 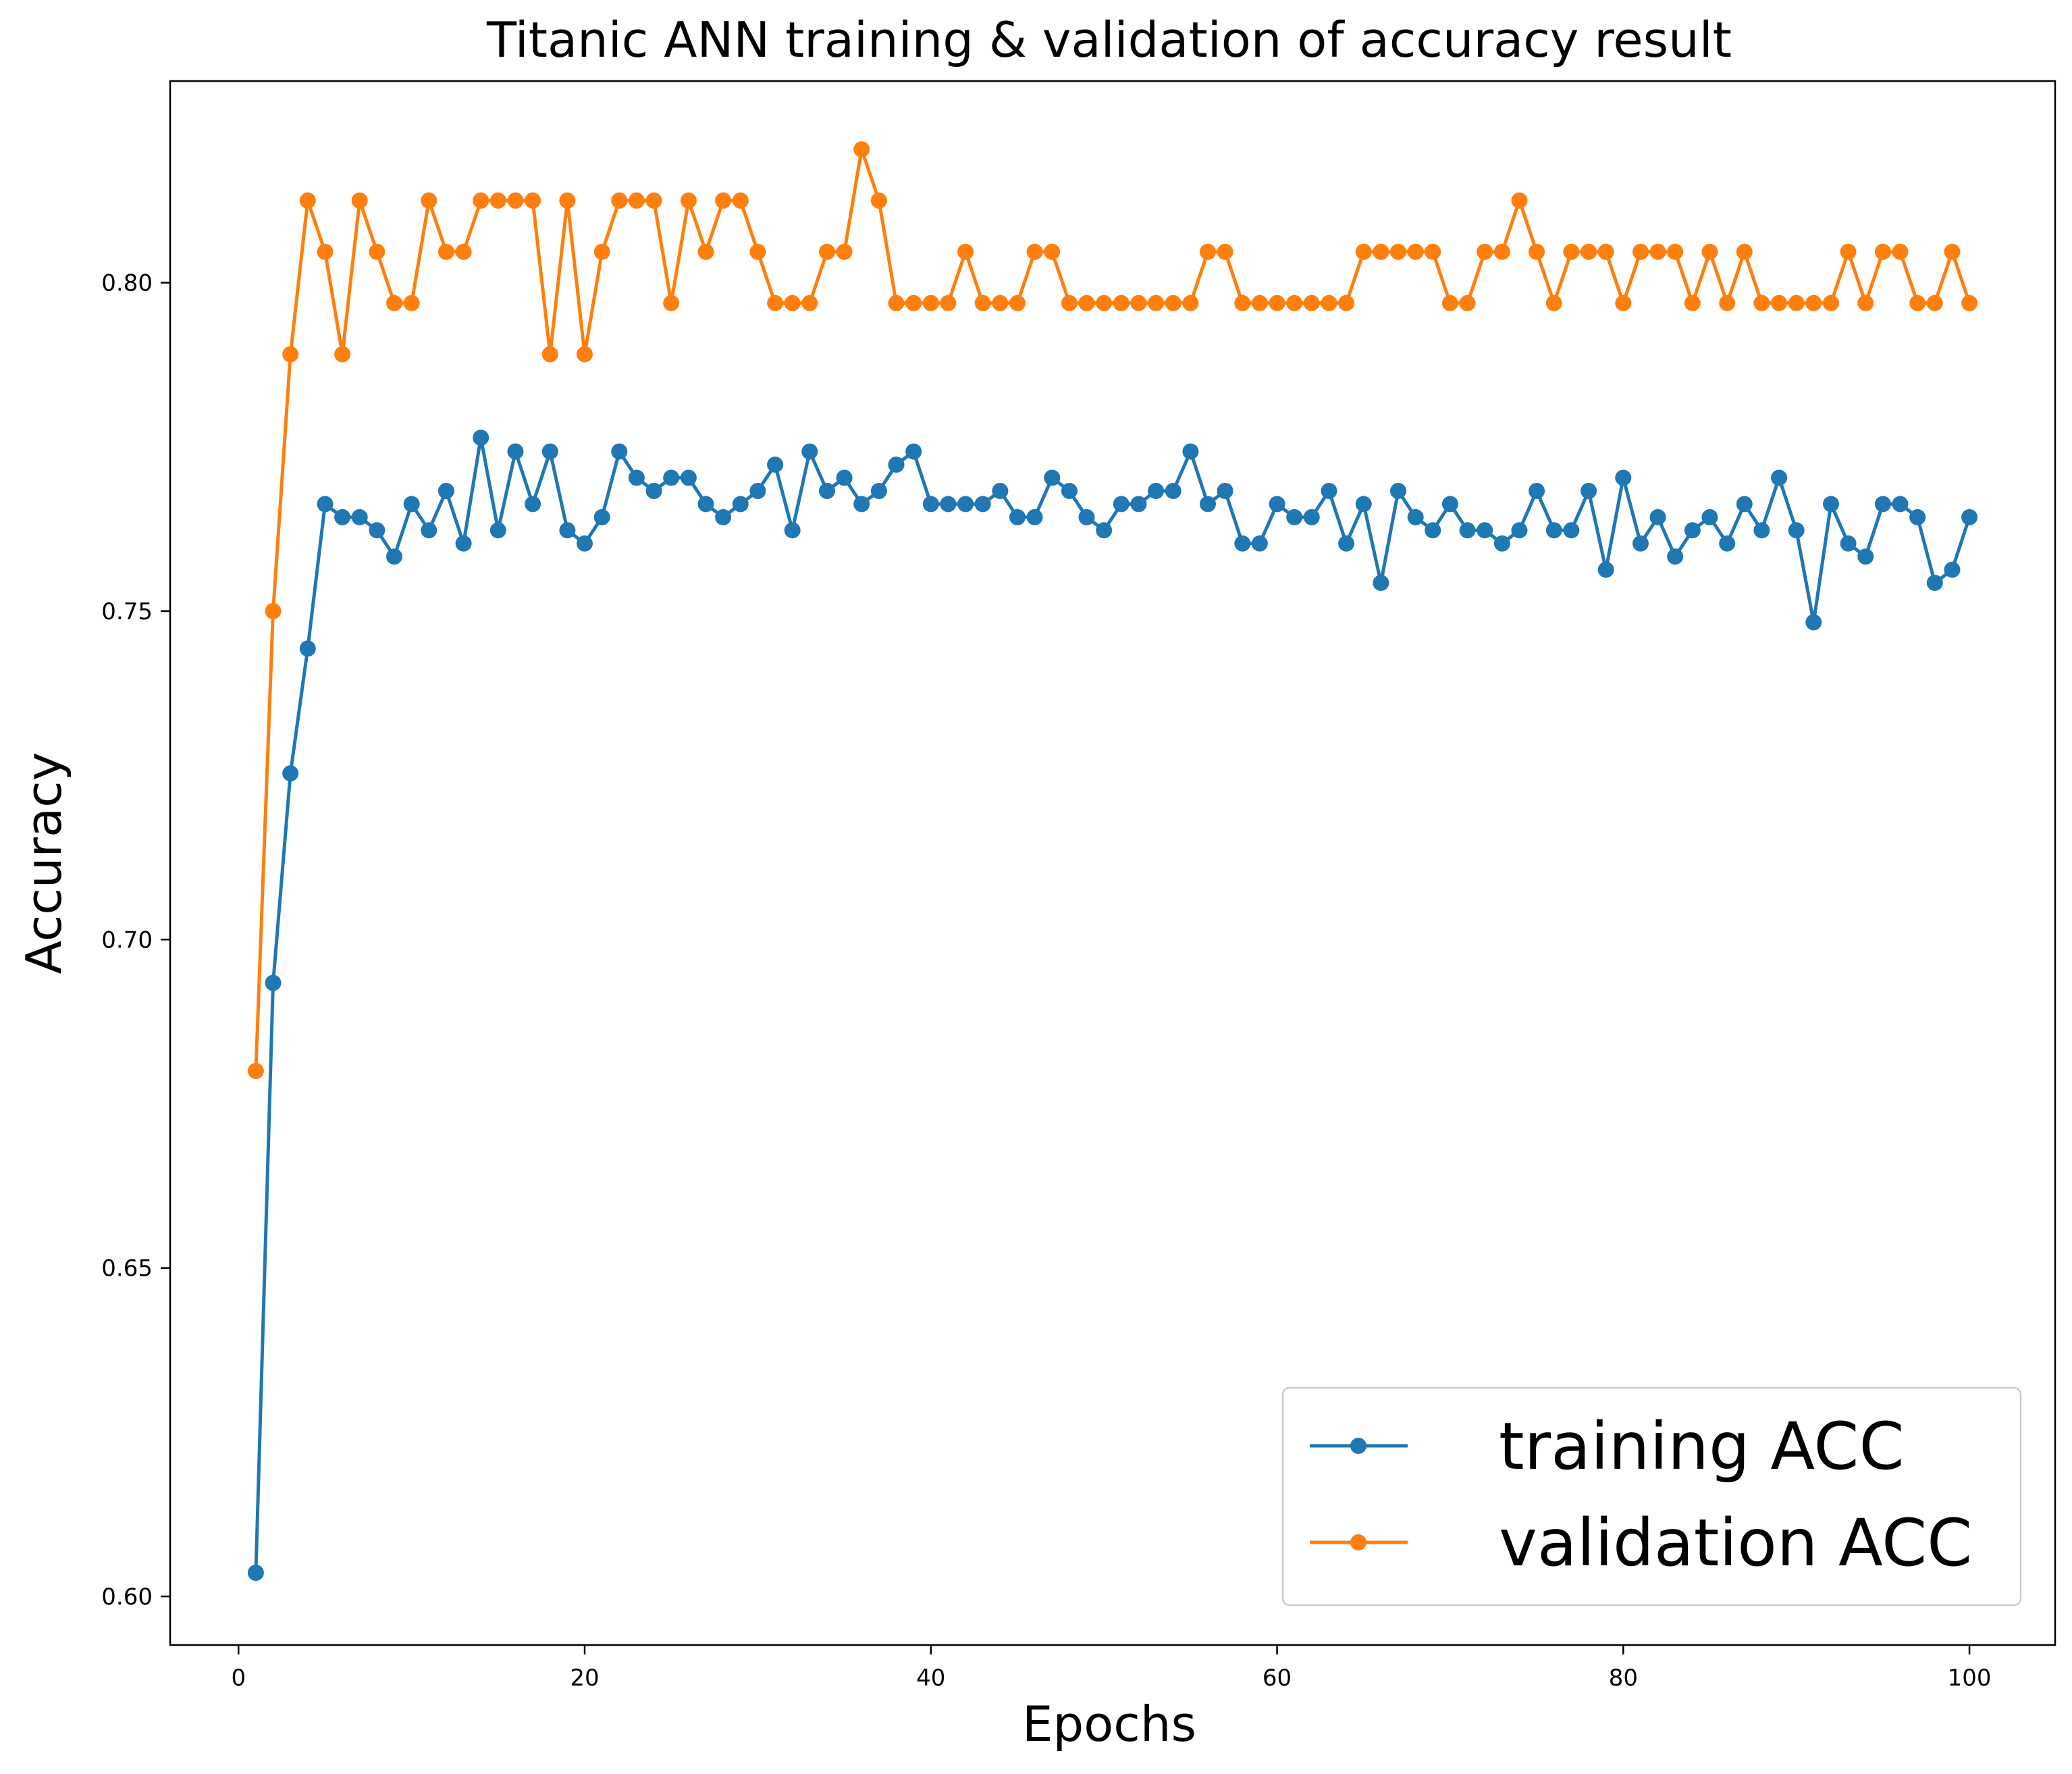 What do you see at coordinates (1277, 1678) in the screenshot?
I see `x-tick-label: 60` at bounding box center [1277, 1678].